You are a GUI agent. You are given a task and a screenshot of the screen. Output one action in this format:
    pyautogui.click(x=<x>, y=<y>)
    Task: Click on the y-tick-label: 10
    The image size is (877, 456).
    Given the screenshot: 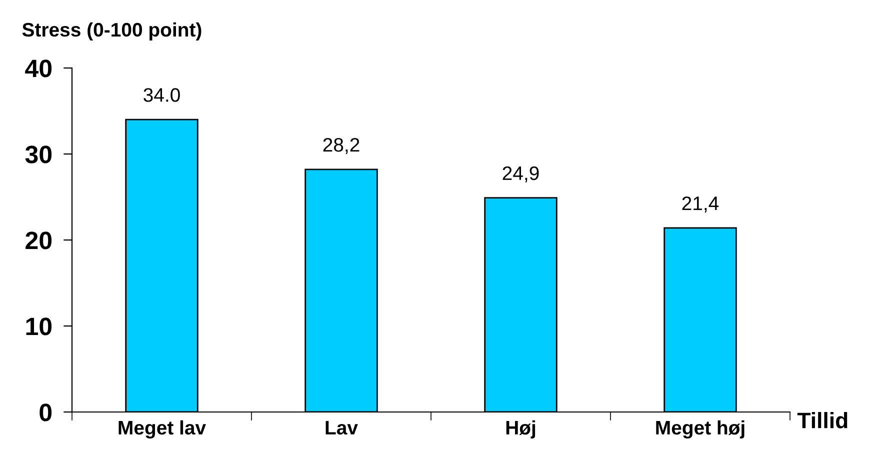 What is the action you would take?
    pyautogui.click(x=39, y=327)
    